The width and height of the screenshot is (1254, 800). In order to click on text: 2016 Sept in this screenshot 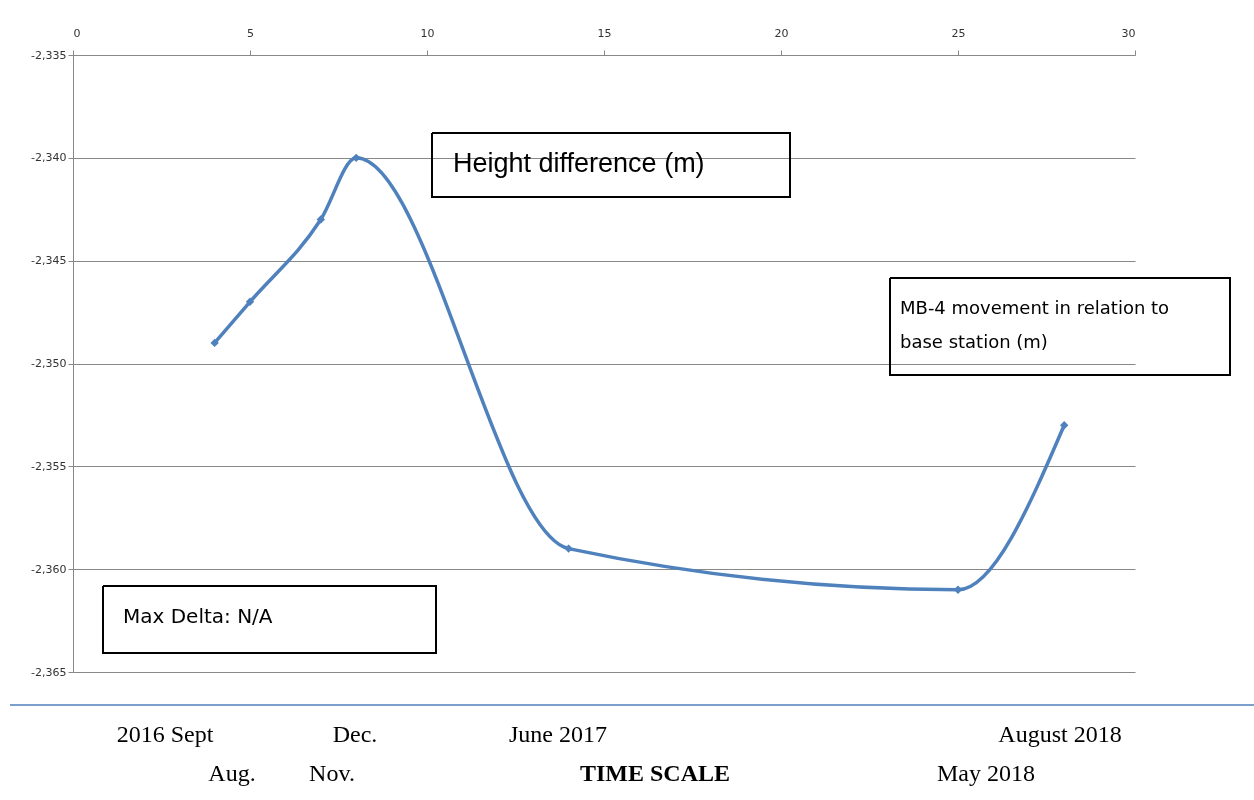, I will do `click(165, 734)`.